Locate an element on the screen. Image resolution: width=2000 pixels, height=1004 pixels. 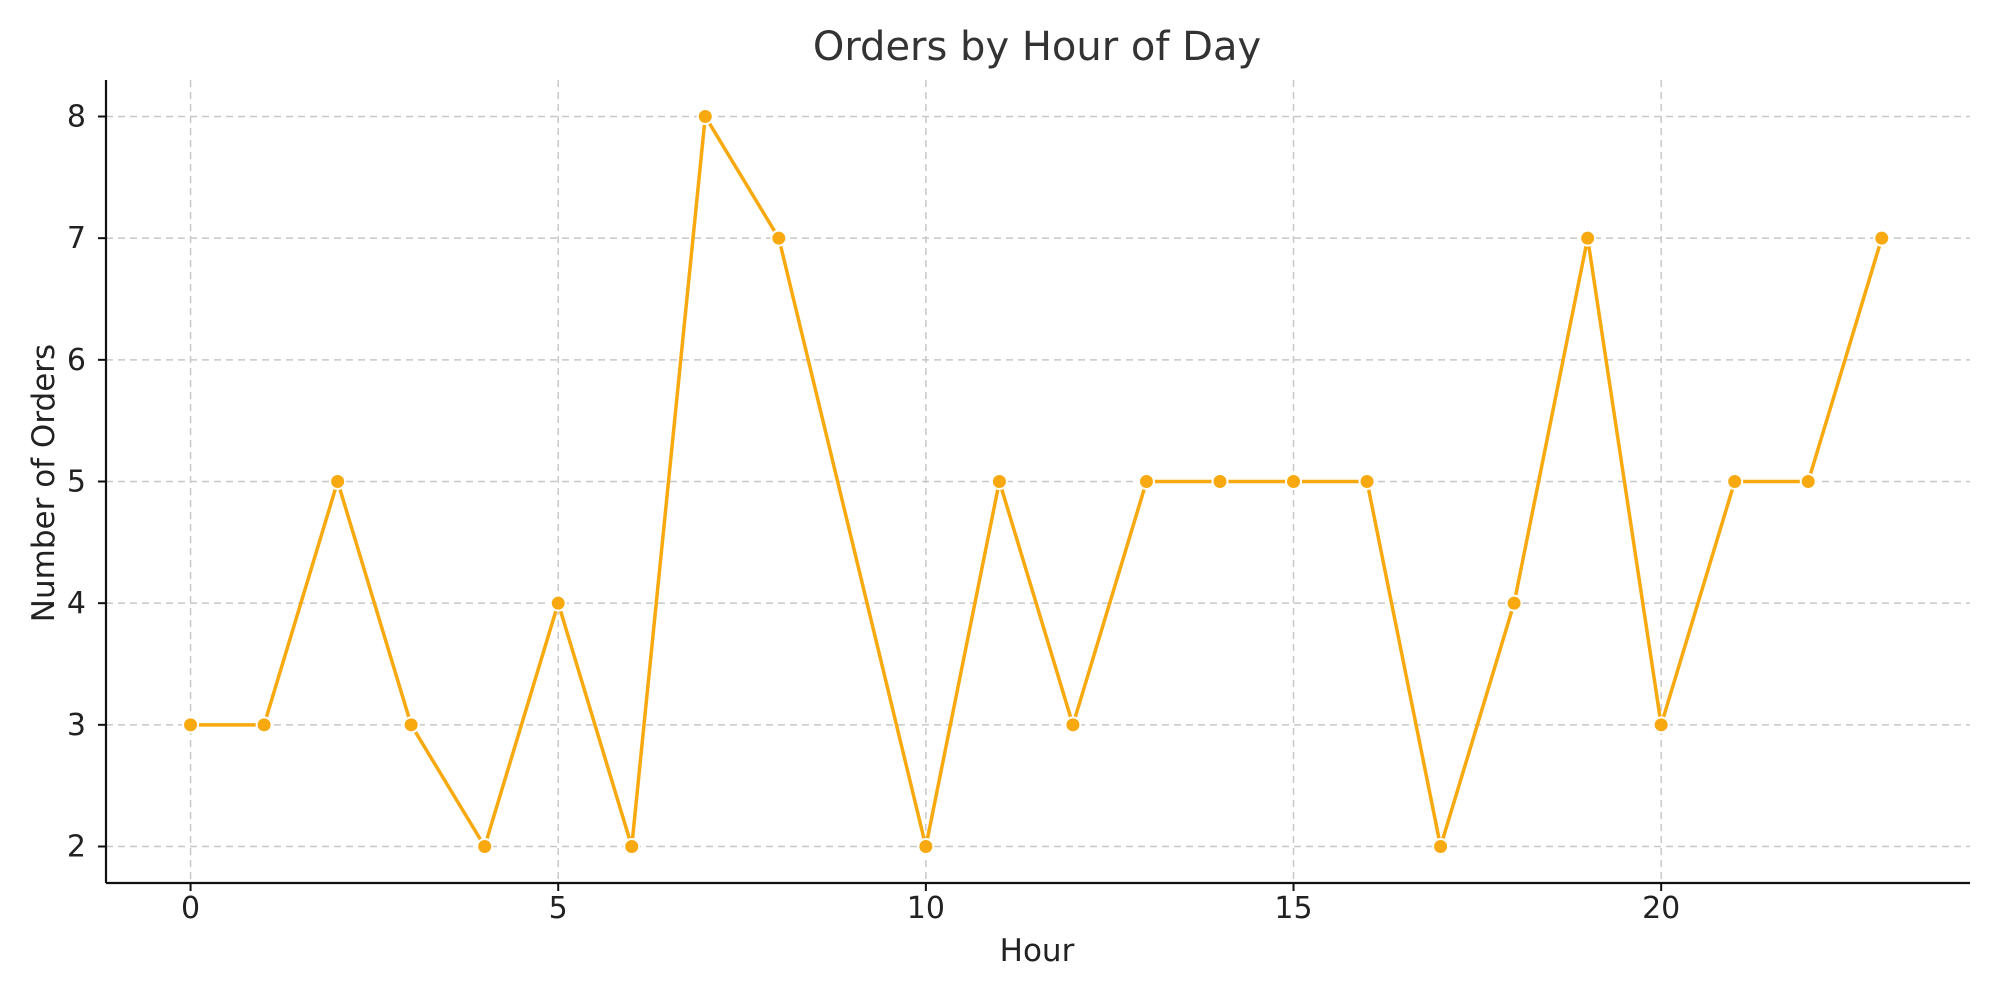
x-tick-label: 10 is located at coordinates (926, 908).